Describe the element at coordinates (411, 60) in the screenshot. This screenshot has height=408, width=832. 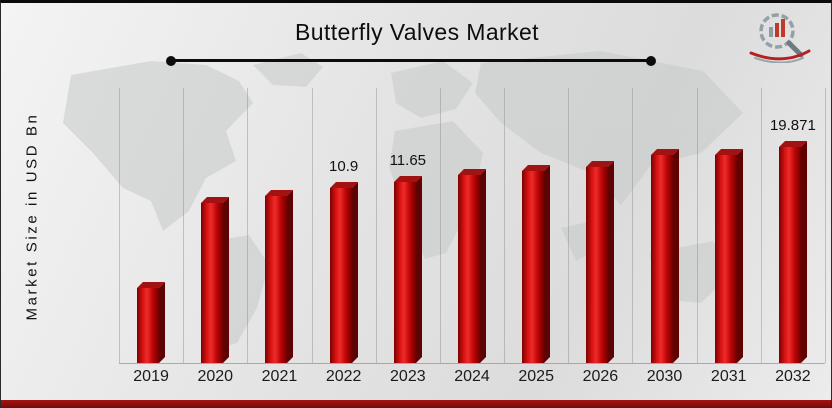
I see `title-underline` at that location.